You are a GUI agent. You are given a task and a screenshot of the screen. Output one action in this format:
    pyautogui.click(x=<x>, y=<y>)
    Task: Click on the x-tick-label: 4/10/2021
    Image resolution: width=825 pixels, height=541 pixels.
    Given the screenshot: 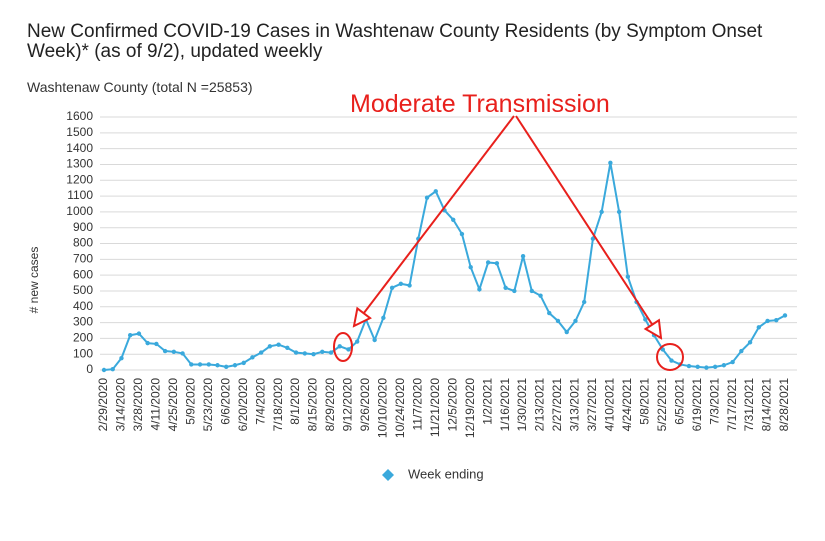 What is the action you would take?
    pyautogui.click(x=610, y=405)
    